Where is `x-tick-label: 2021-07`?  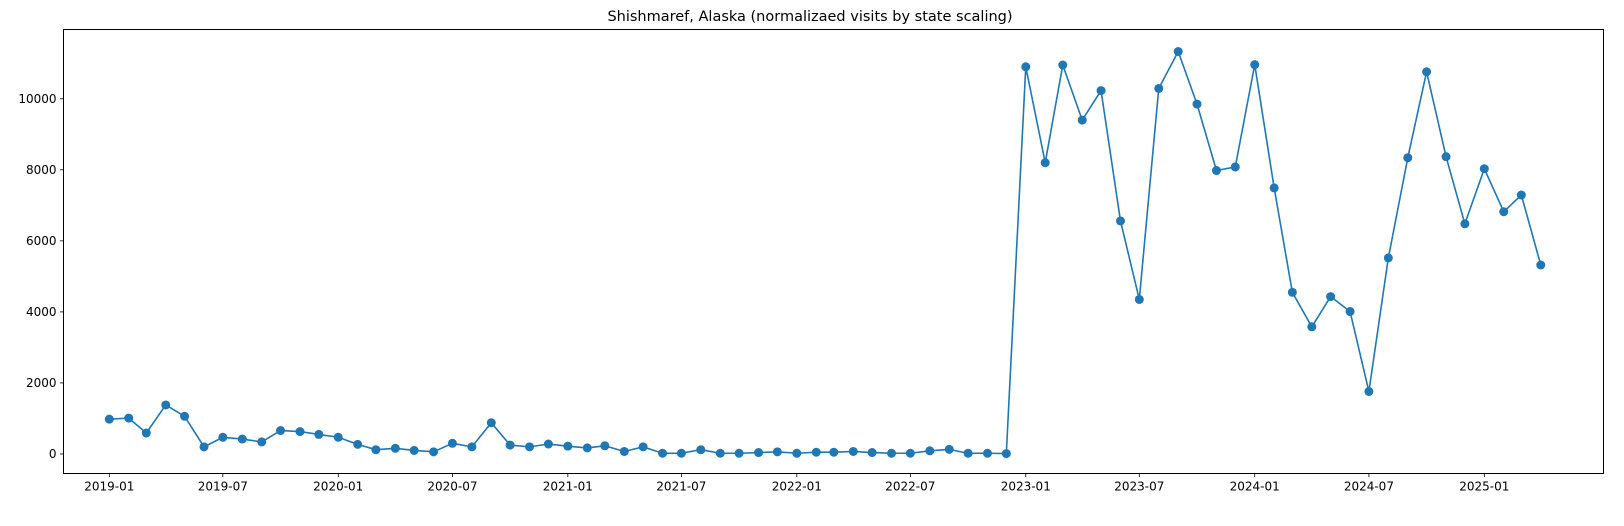
x-tick-label: 2021-07 is located at coordinates (681, 487).